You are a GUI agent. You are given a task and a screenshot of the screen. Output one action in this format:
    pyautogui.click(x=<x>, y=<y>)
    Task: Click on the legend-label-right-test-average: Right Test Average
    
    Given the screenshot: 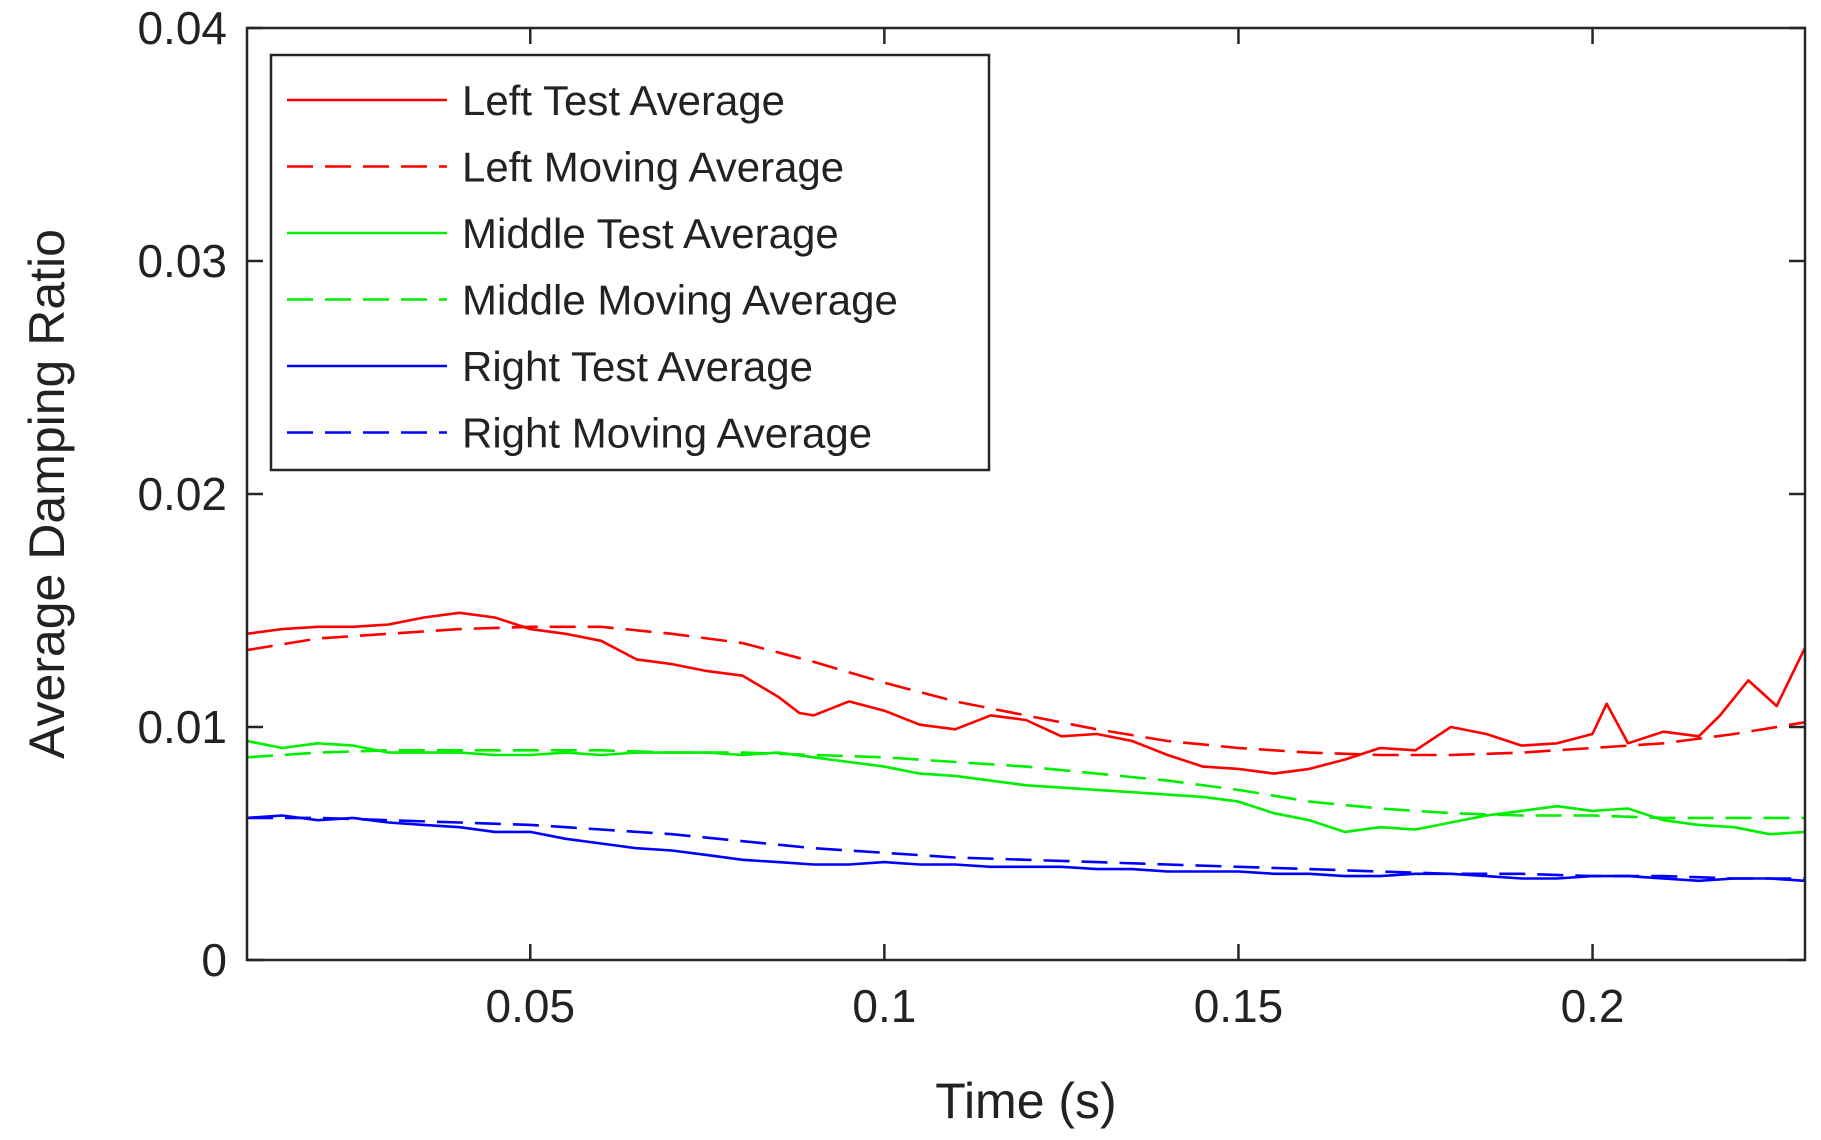 What is the action you would take?
    pyautogui.click(x=637, y=366)
    